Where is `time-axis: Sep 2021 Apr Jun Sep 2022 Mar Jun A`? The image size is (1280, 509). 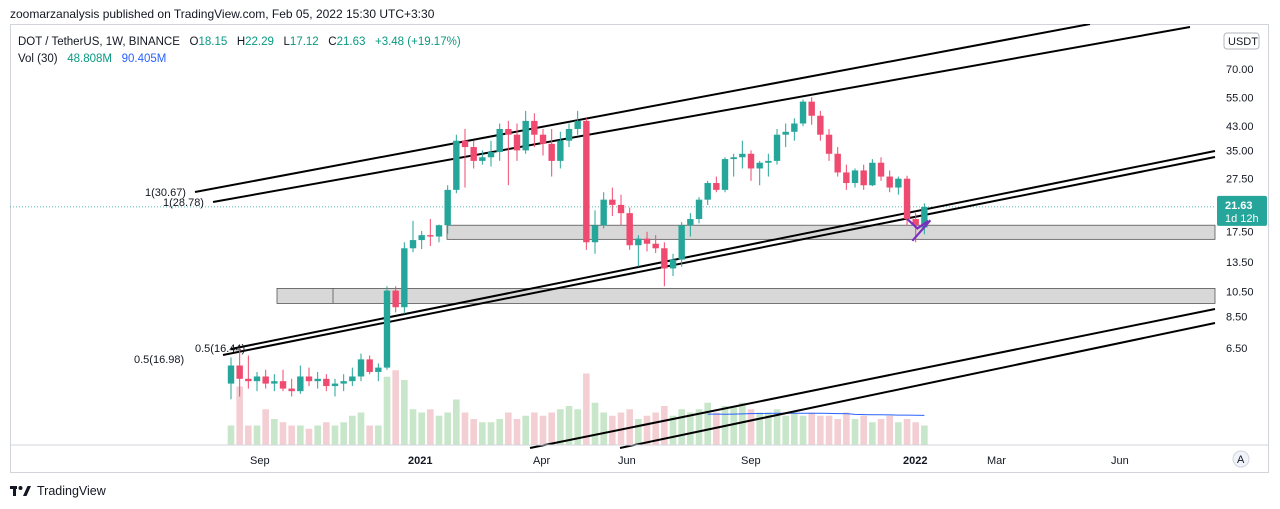 time-axis: Sep 2021 Apr Jun Sep 2022 Mar Jun A is located at coordinates (639, 456).